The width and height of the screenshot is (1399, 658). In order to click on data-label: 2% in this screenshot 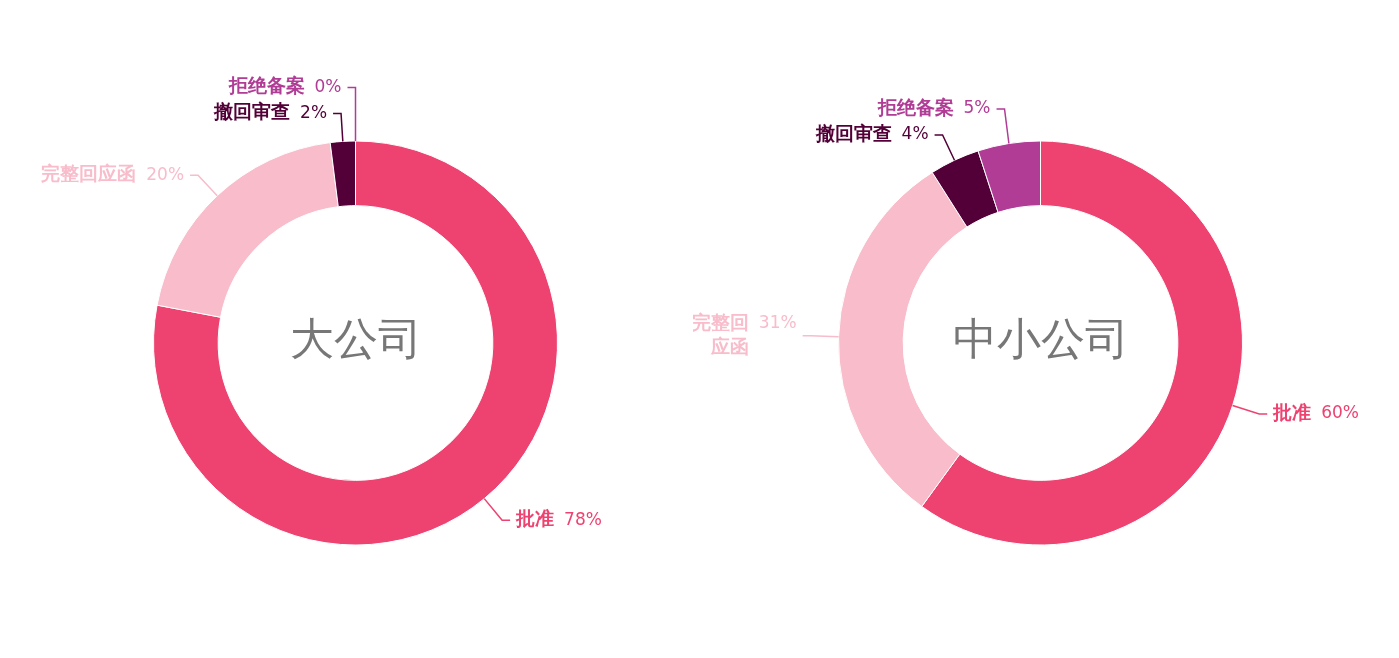, I will do `click(314, 111)`.